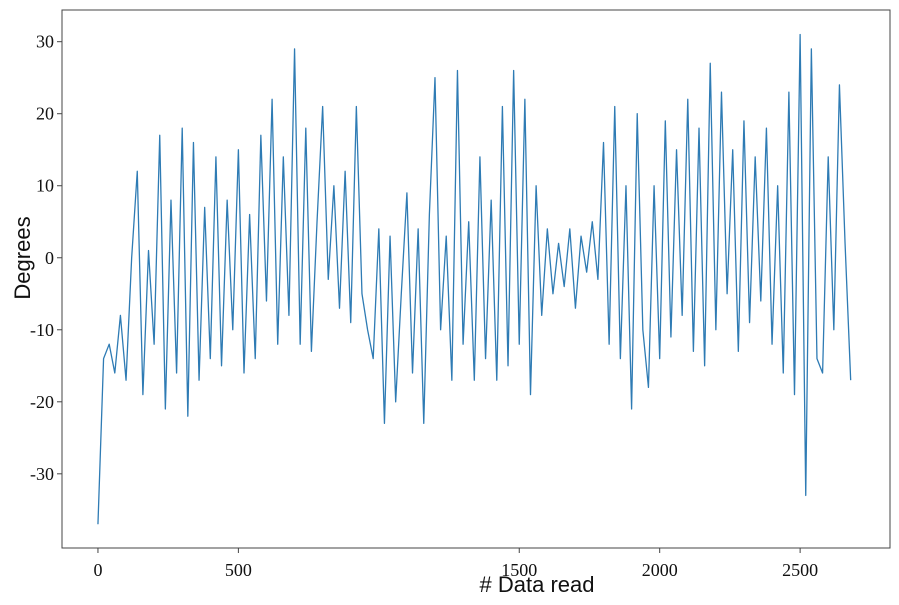 The height and width of the screenshot is (605, 899). What do you see at coordinates (22, 257) in the screenshot?
I see `y-axis-label: Degrees` at bounding box center [22, 257].